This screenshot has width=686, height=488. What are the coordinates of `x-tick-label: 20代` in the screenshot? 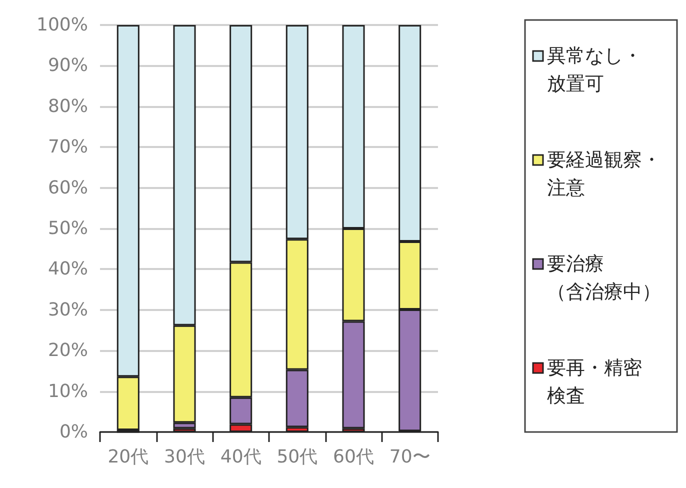 It's located at (128, 457).